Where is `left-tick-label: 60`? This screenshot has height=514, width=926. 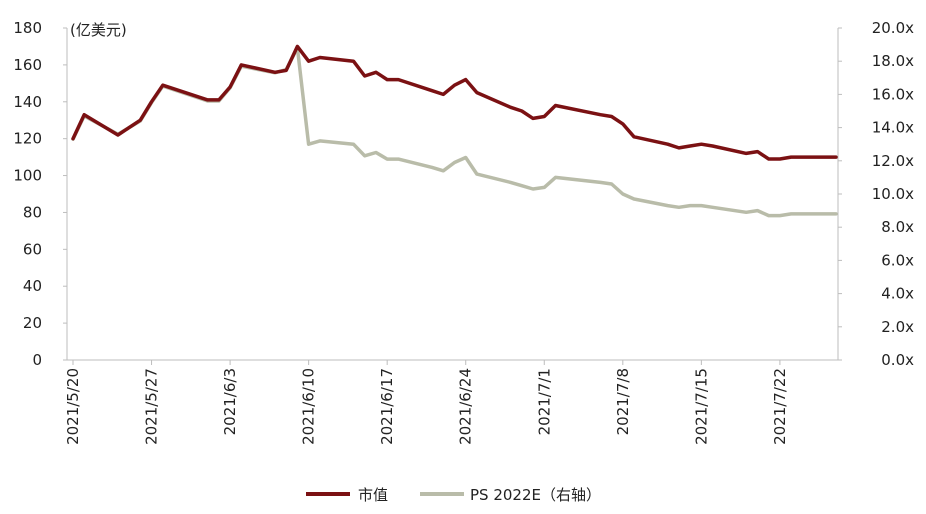 left-tick-label: 60 is located at coordinates (32, 249).